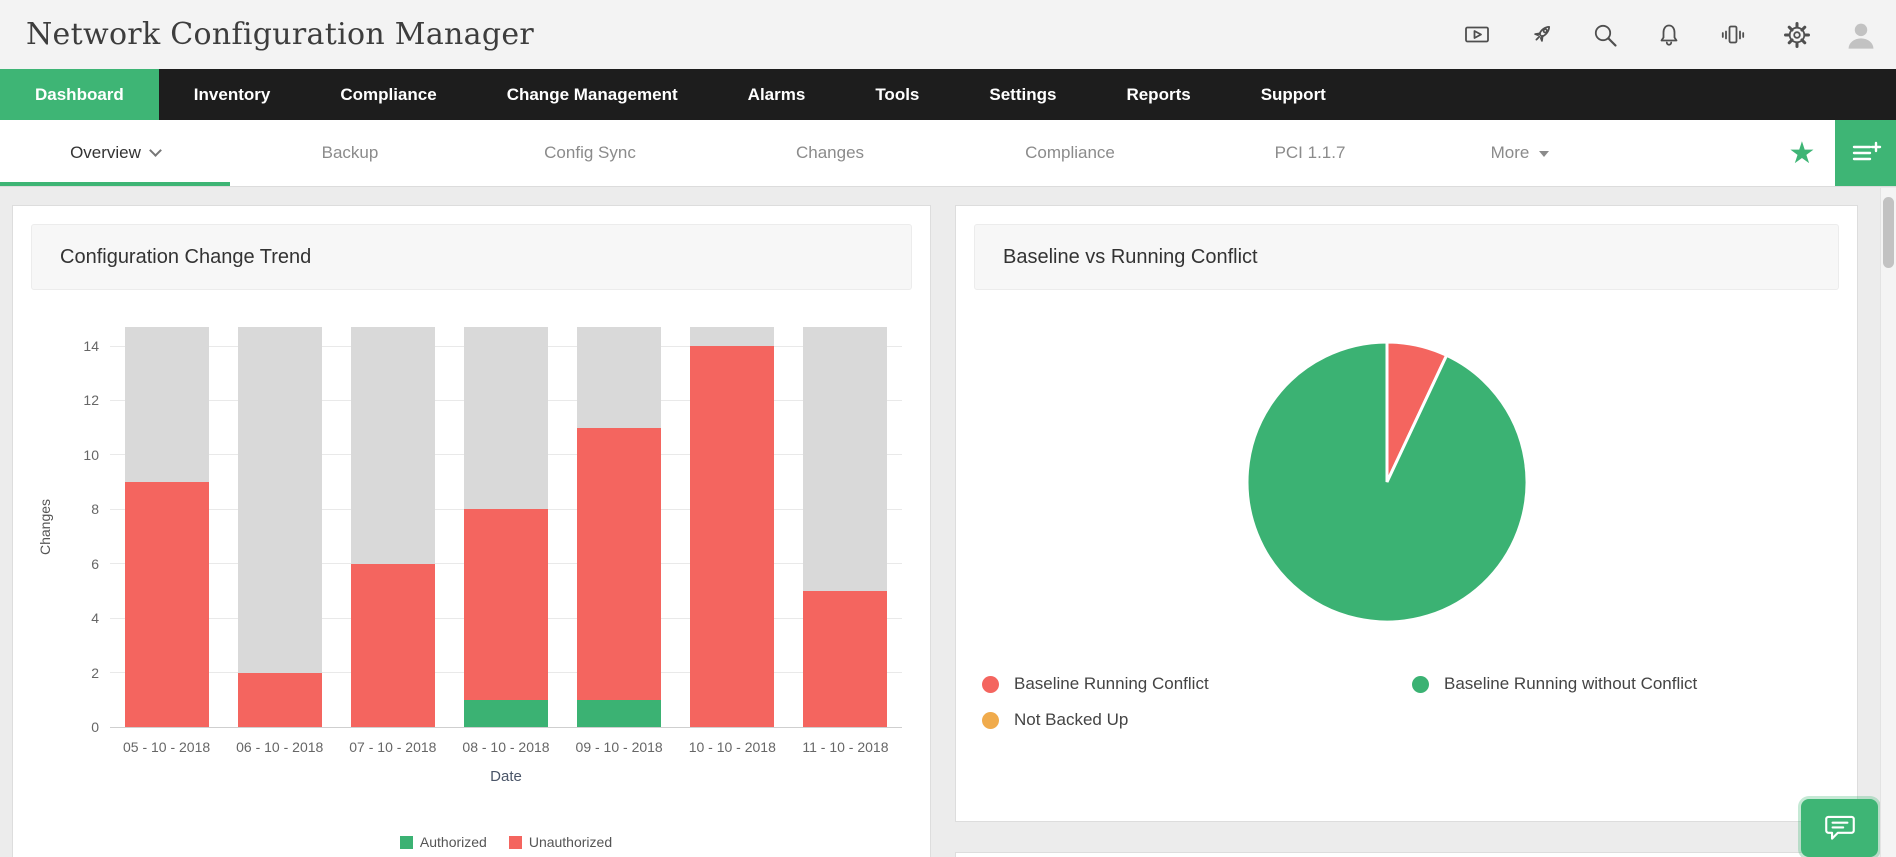 The height and width of the screenshot is (857, 1896). I want to click on subnav-item-more: More, so click(1520, 153).